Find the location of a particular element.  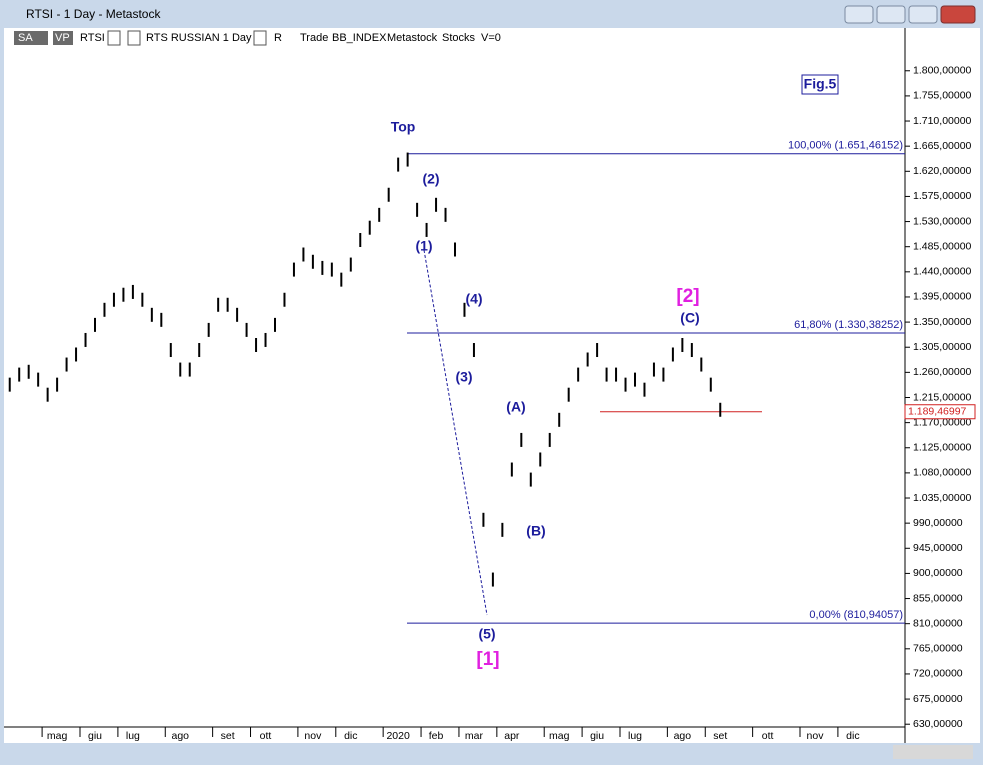

toolbar-item: BB_INDEX is located at coordinates (359, 38).